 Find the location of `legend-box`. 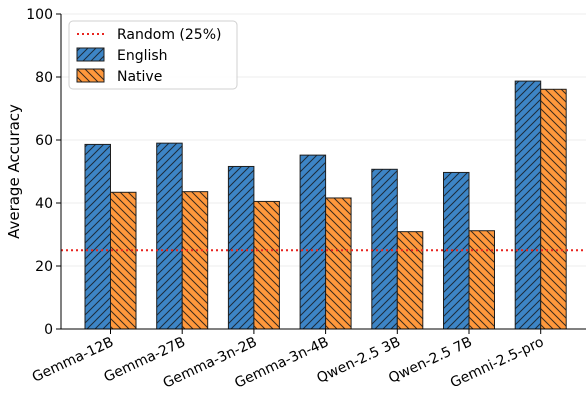

legend-box is located at coordinates (153, 55).